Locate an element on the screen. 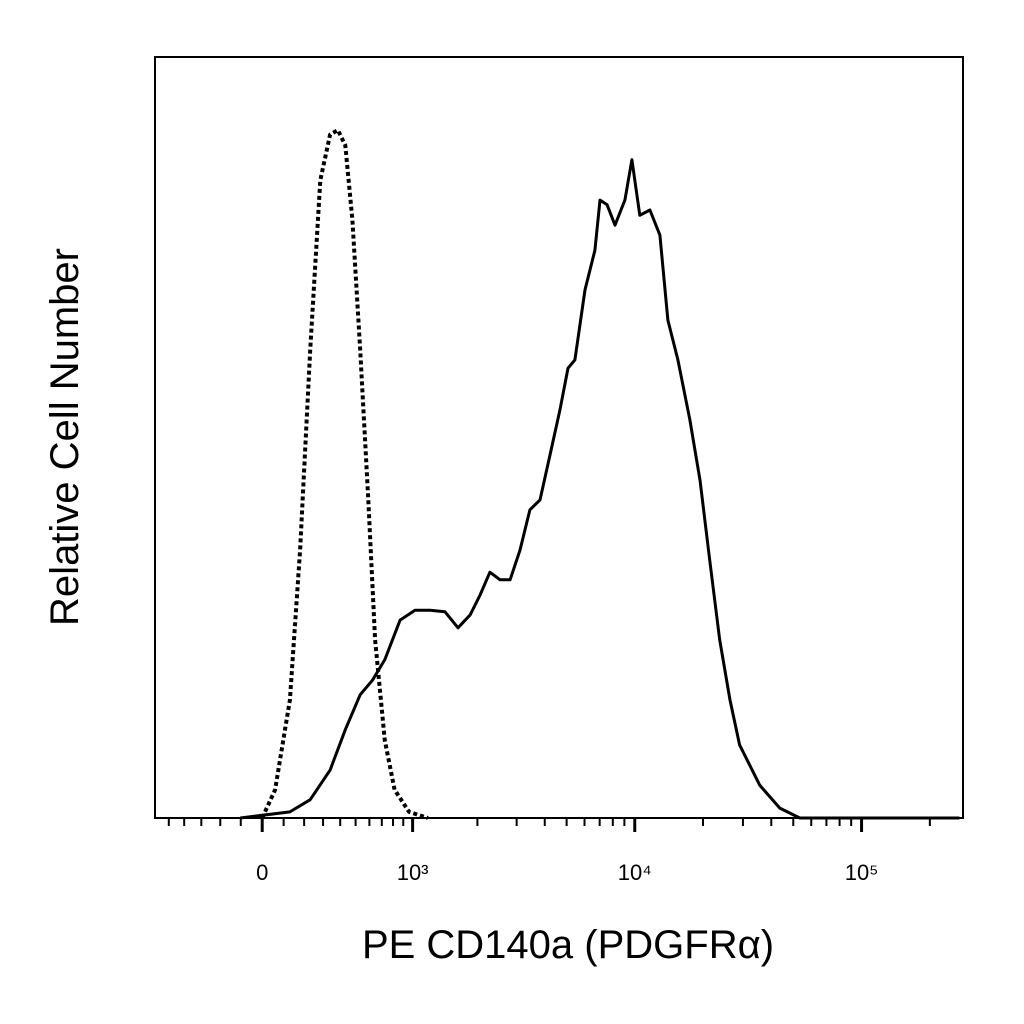 This screenshot has width=1024, height=1024. y-axis-label: Relative Cell Number is located at coordinates (65, 437).